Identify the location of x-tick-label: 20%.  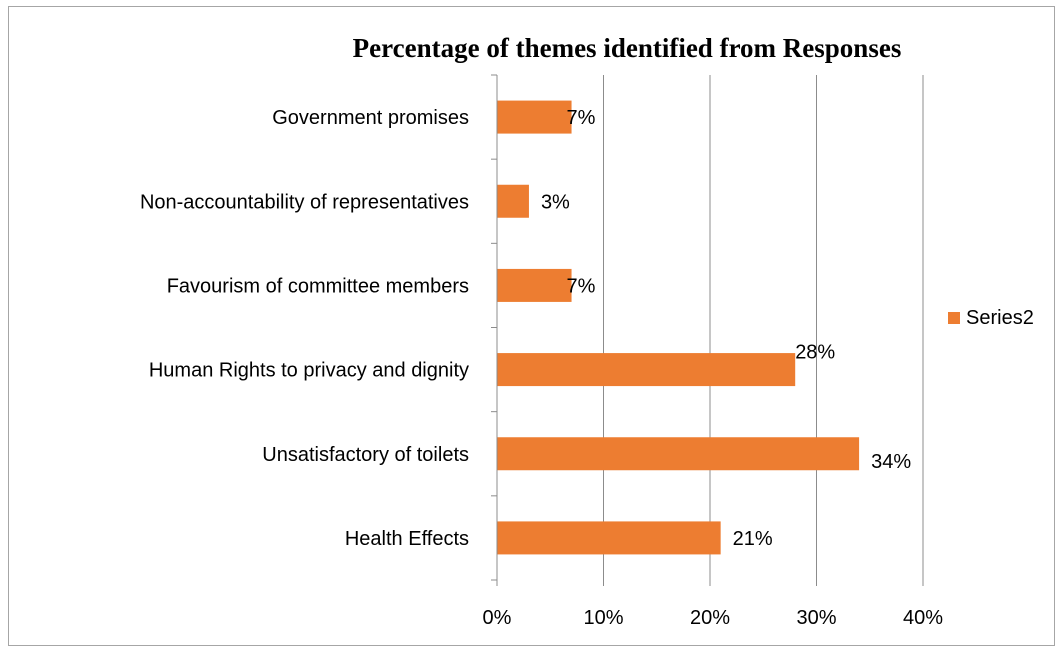
(710, 617).